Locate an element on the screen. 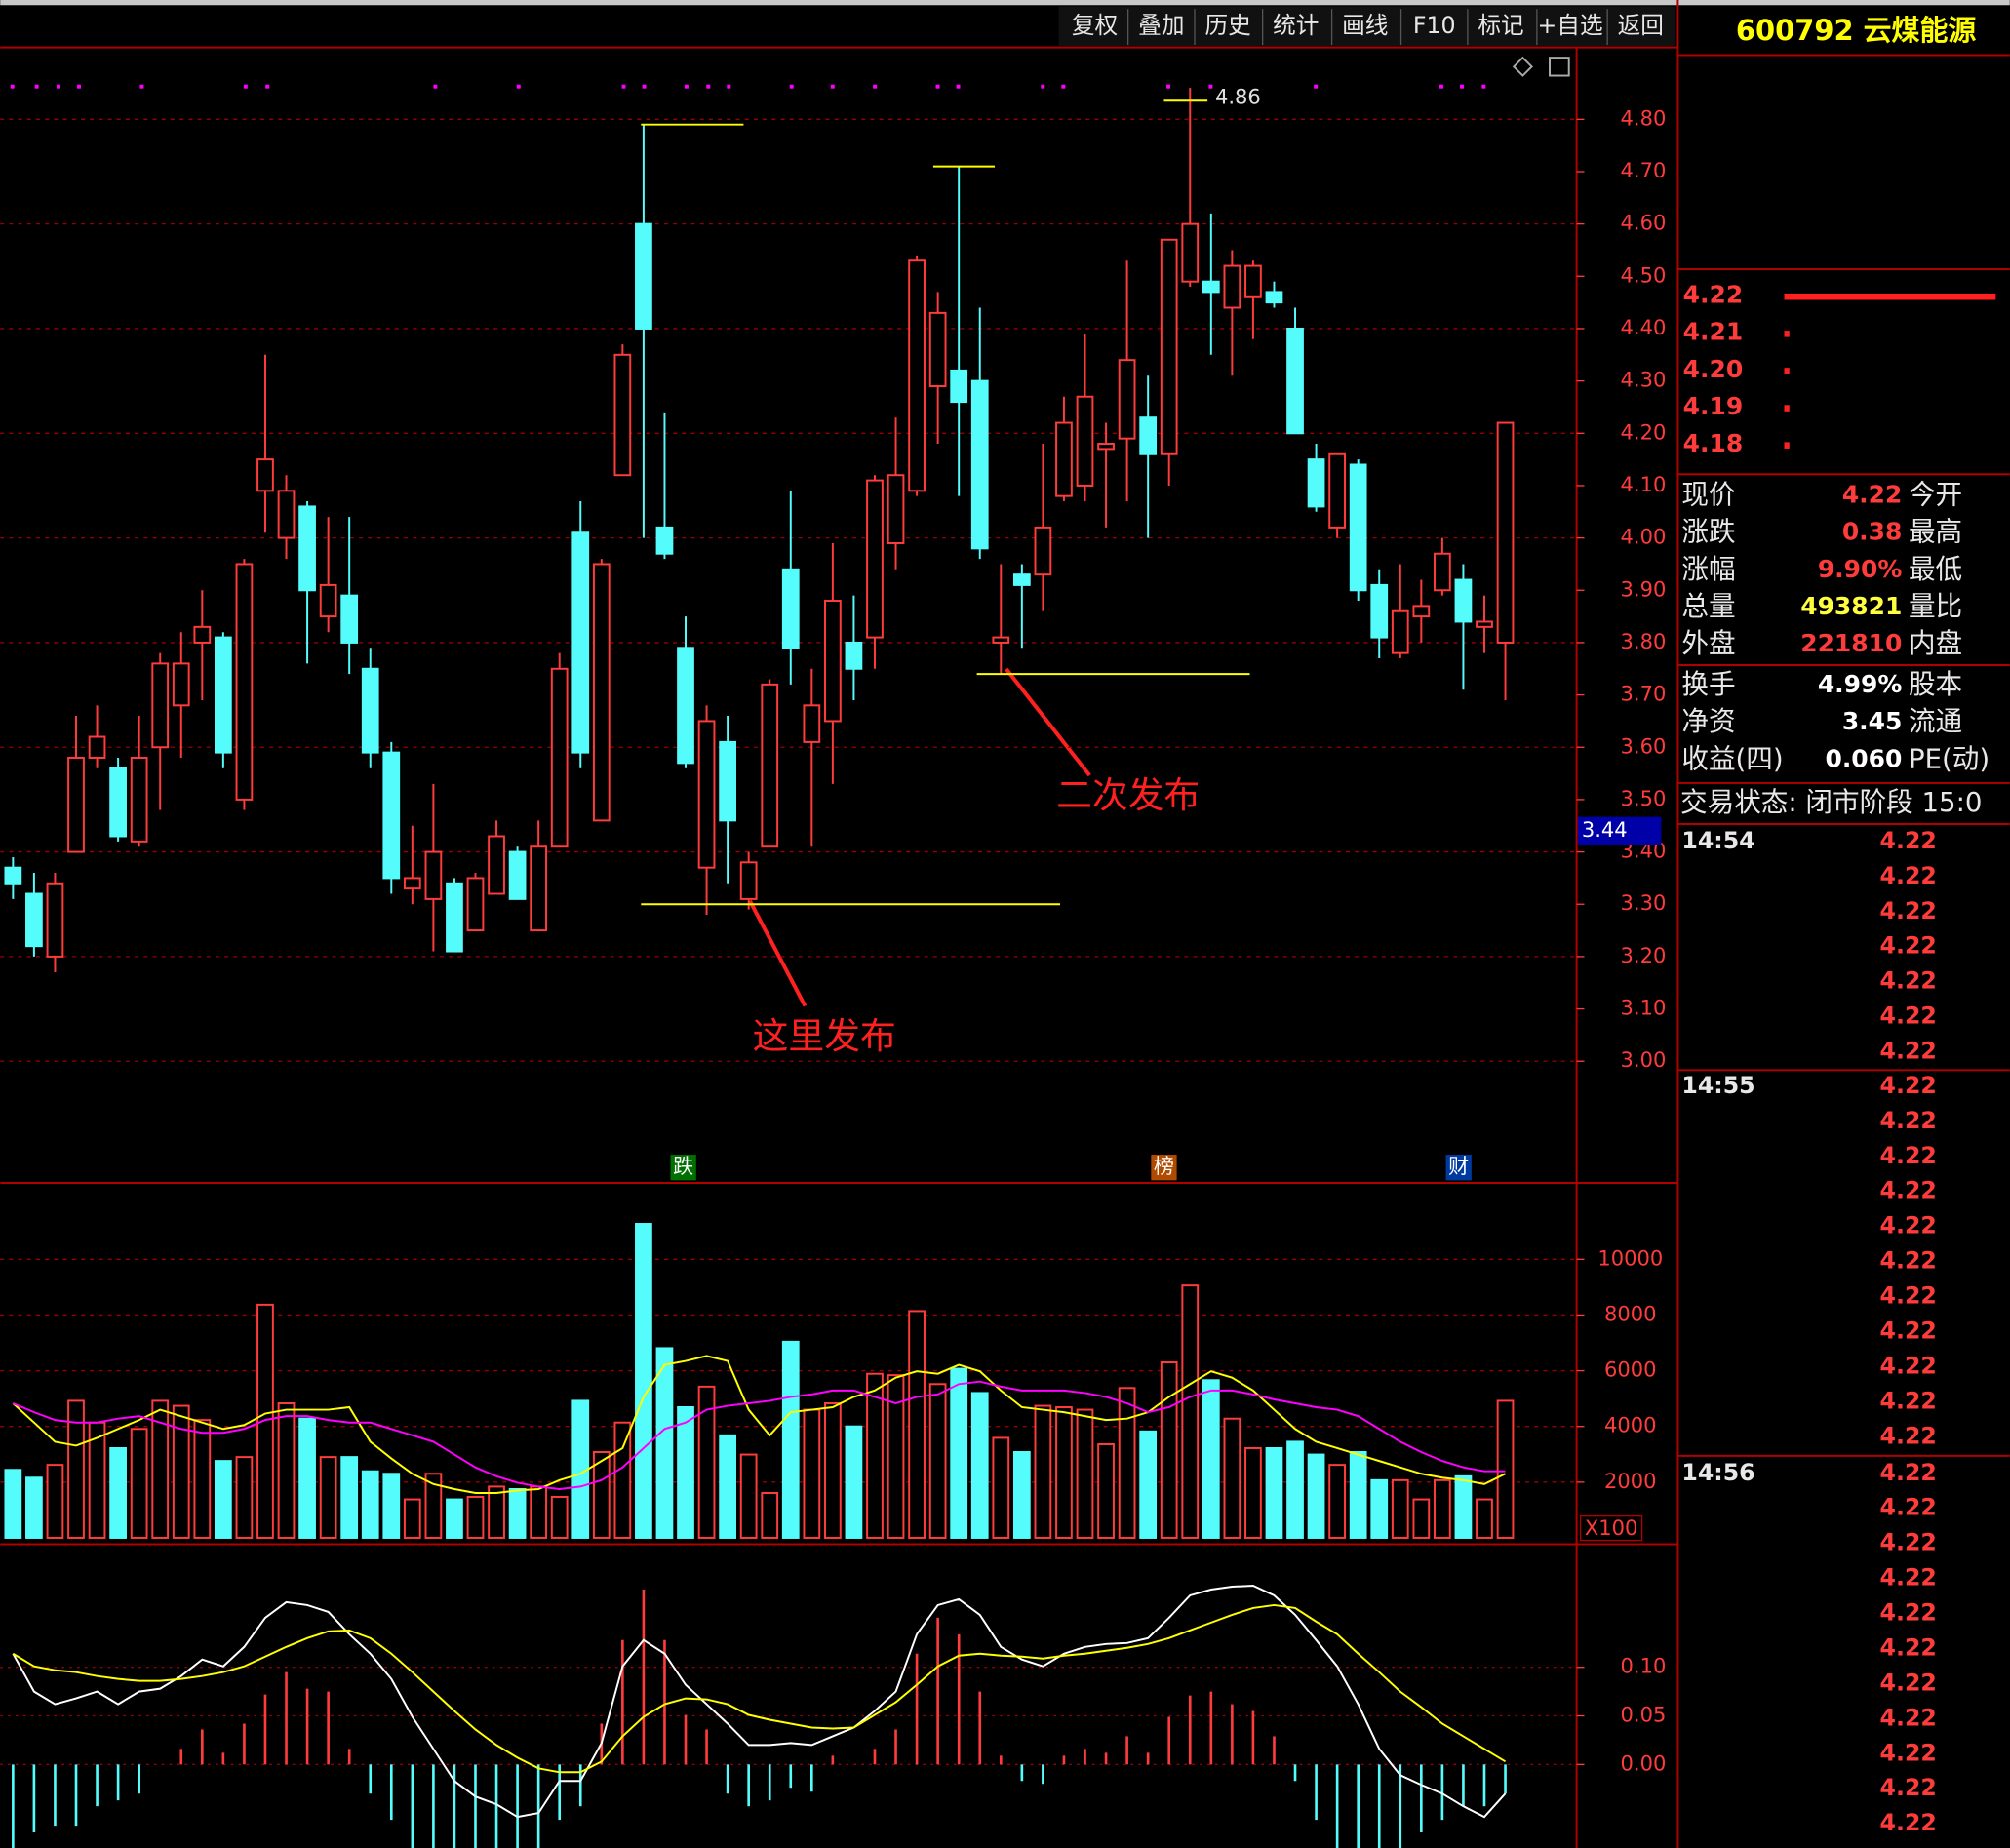  event-label: 跌 is located at coordinates (683, 1166).